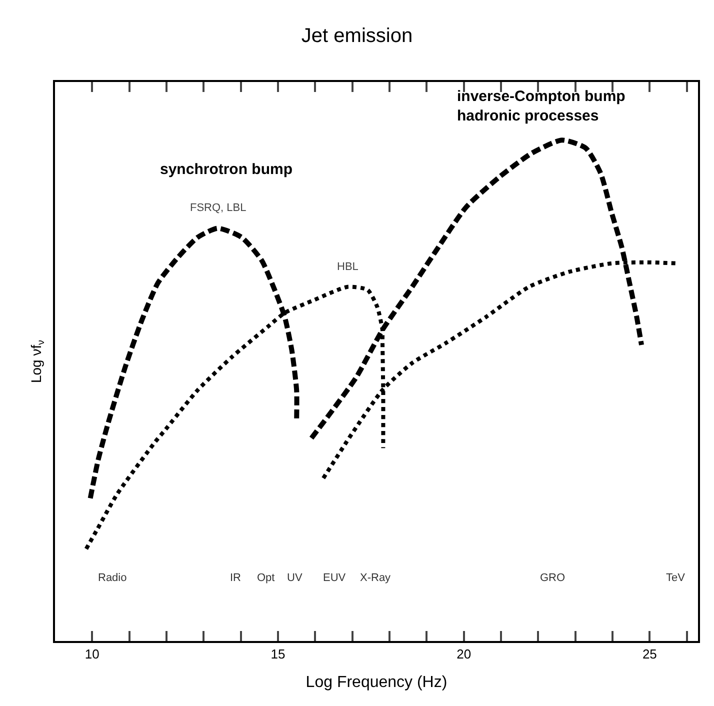 The width and height of the screenshot is (714, 706). I want to click on annotation: synchrotron bump, so click(226, 169).